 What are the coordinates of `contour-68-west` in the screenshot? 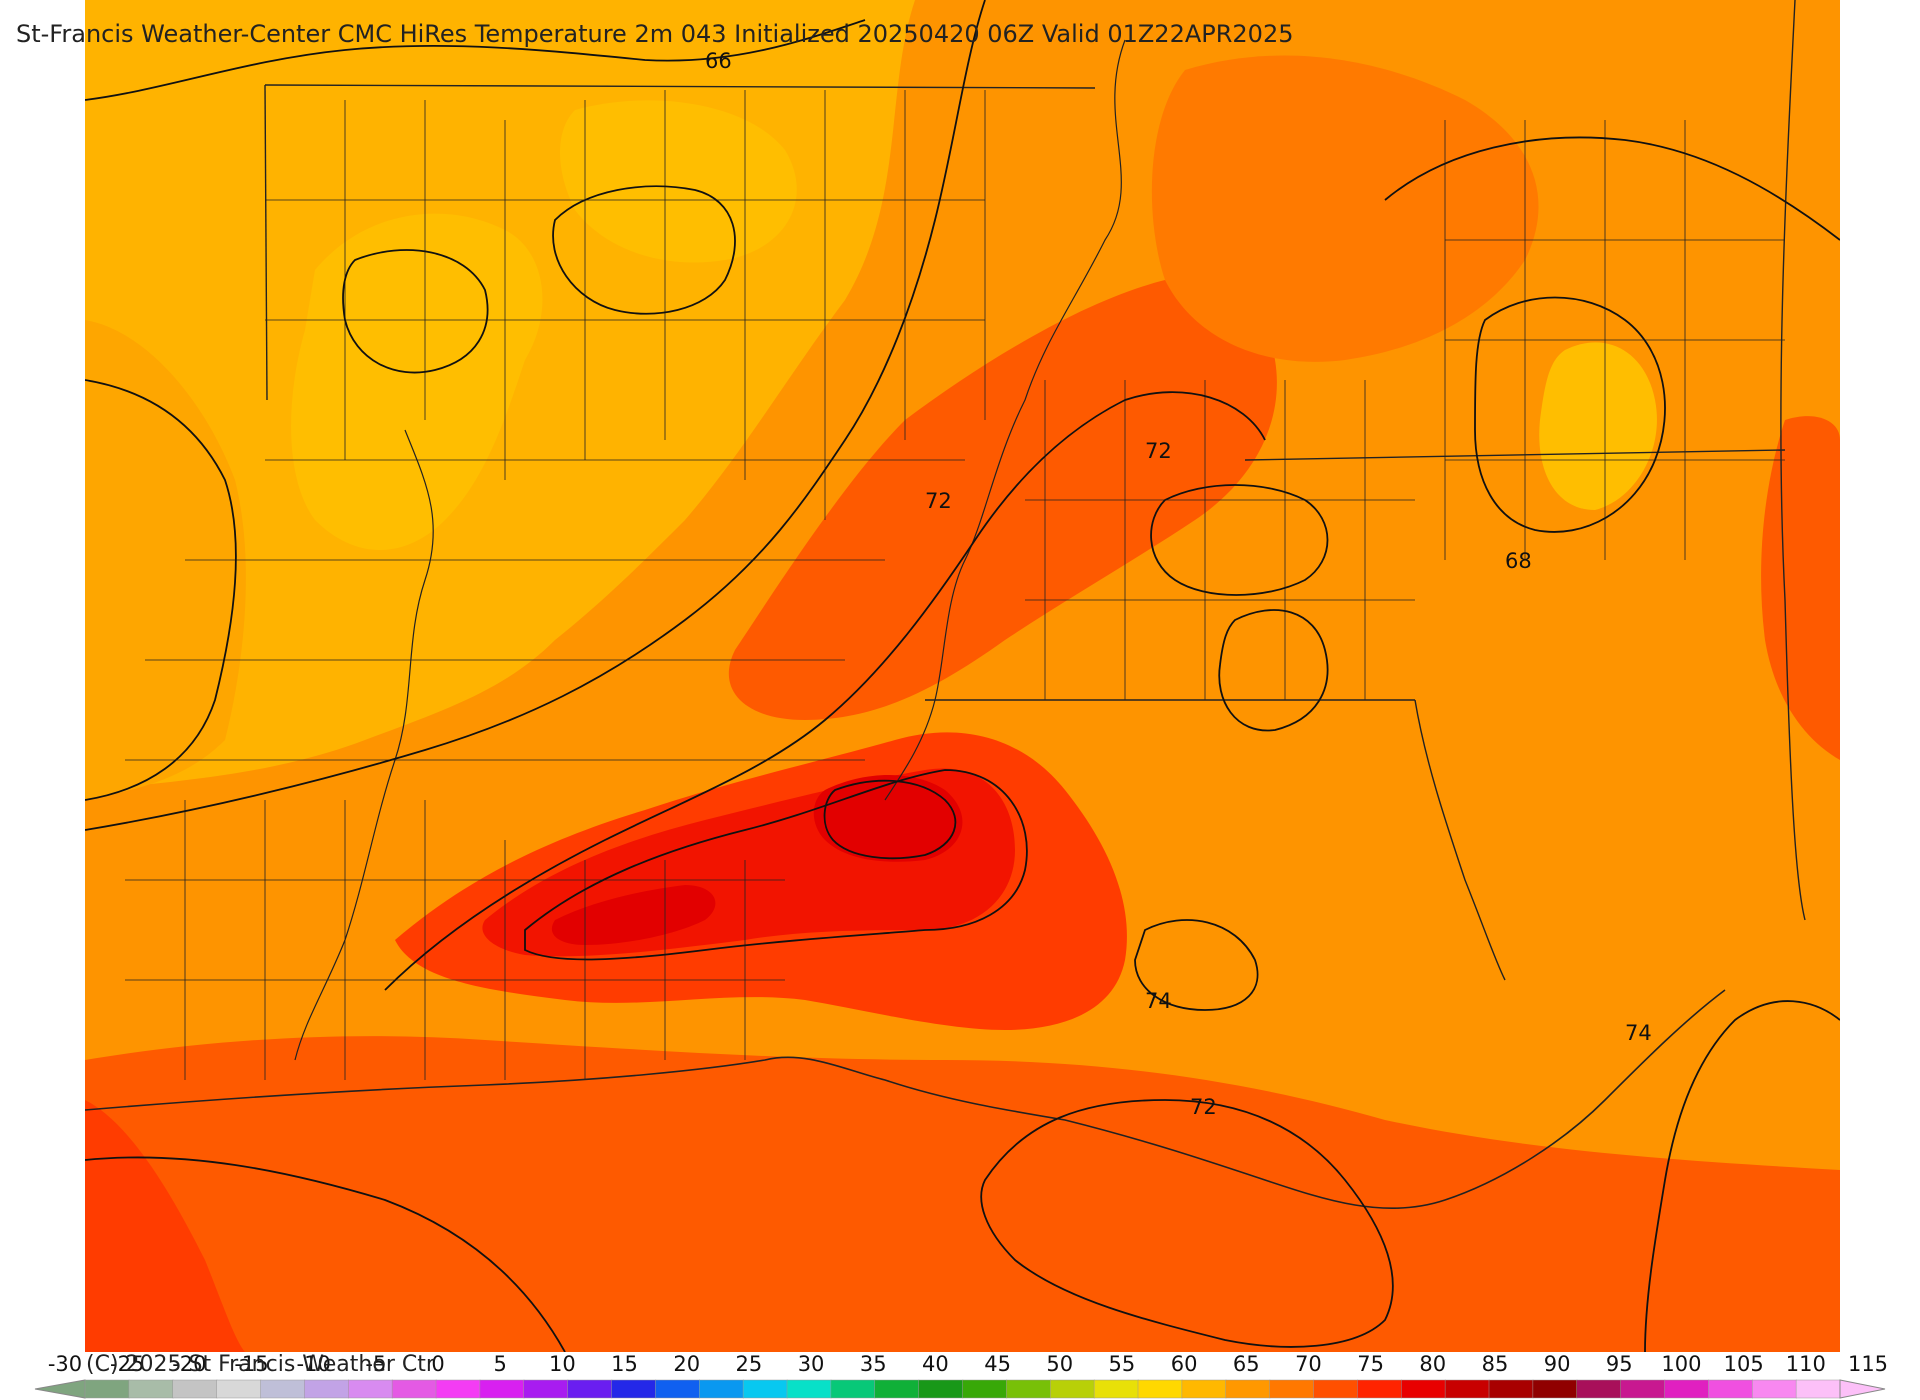 It's located at (161, 590).